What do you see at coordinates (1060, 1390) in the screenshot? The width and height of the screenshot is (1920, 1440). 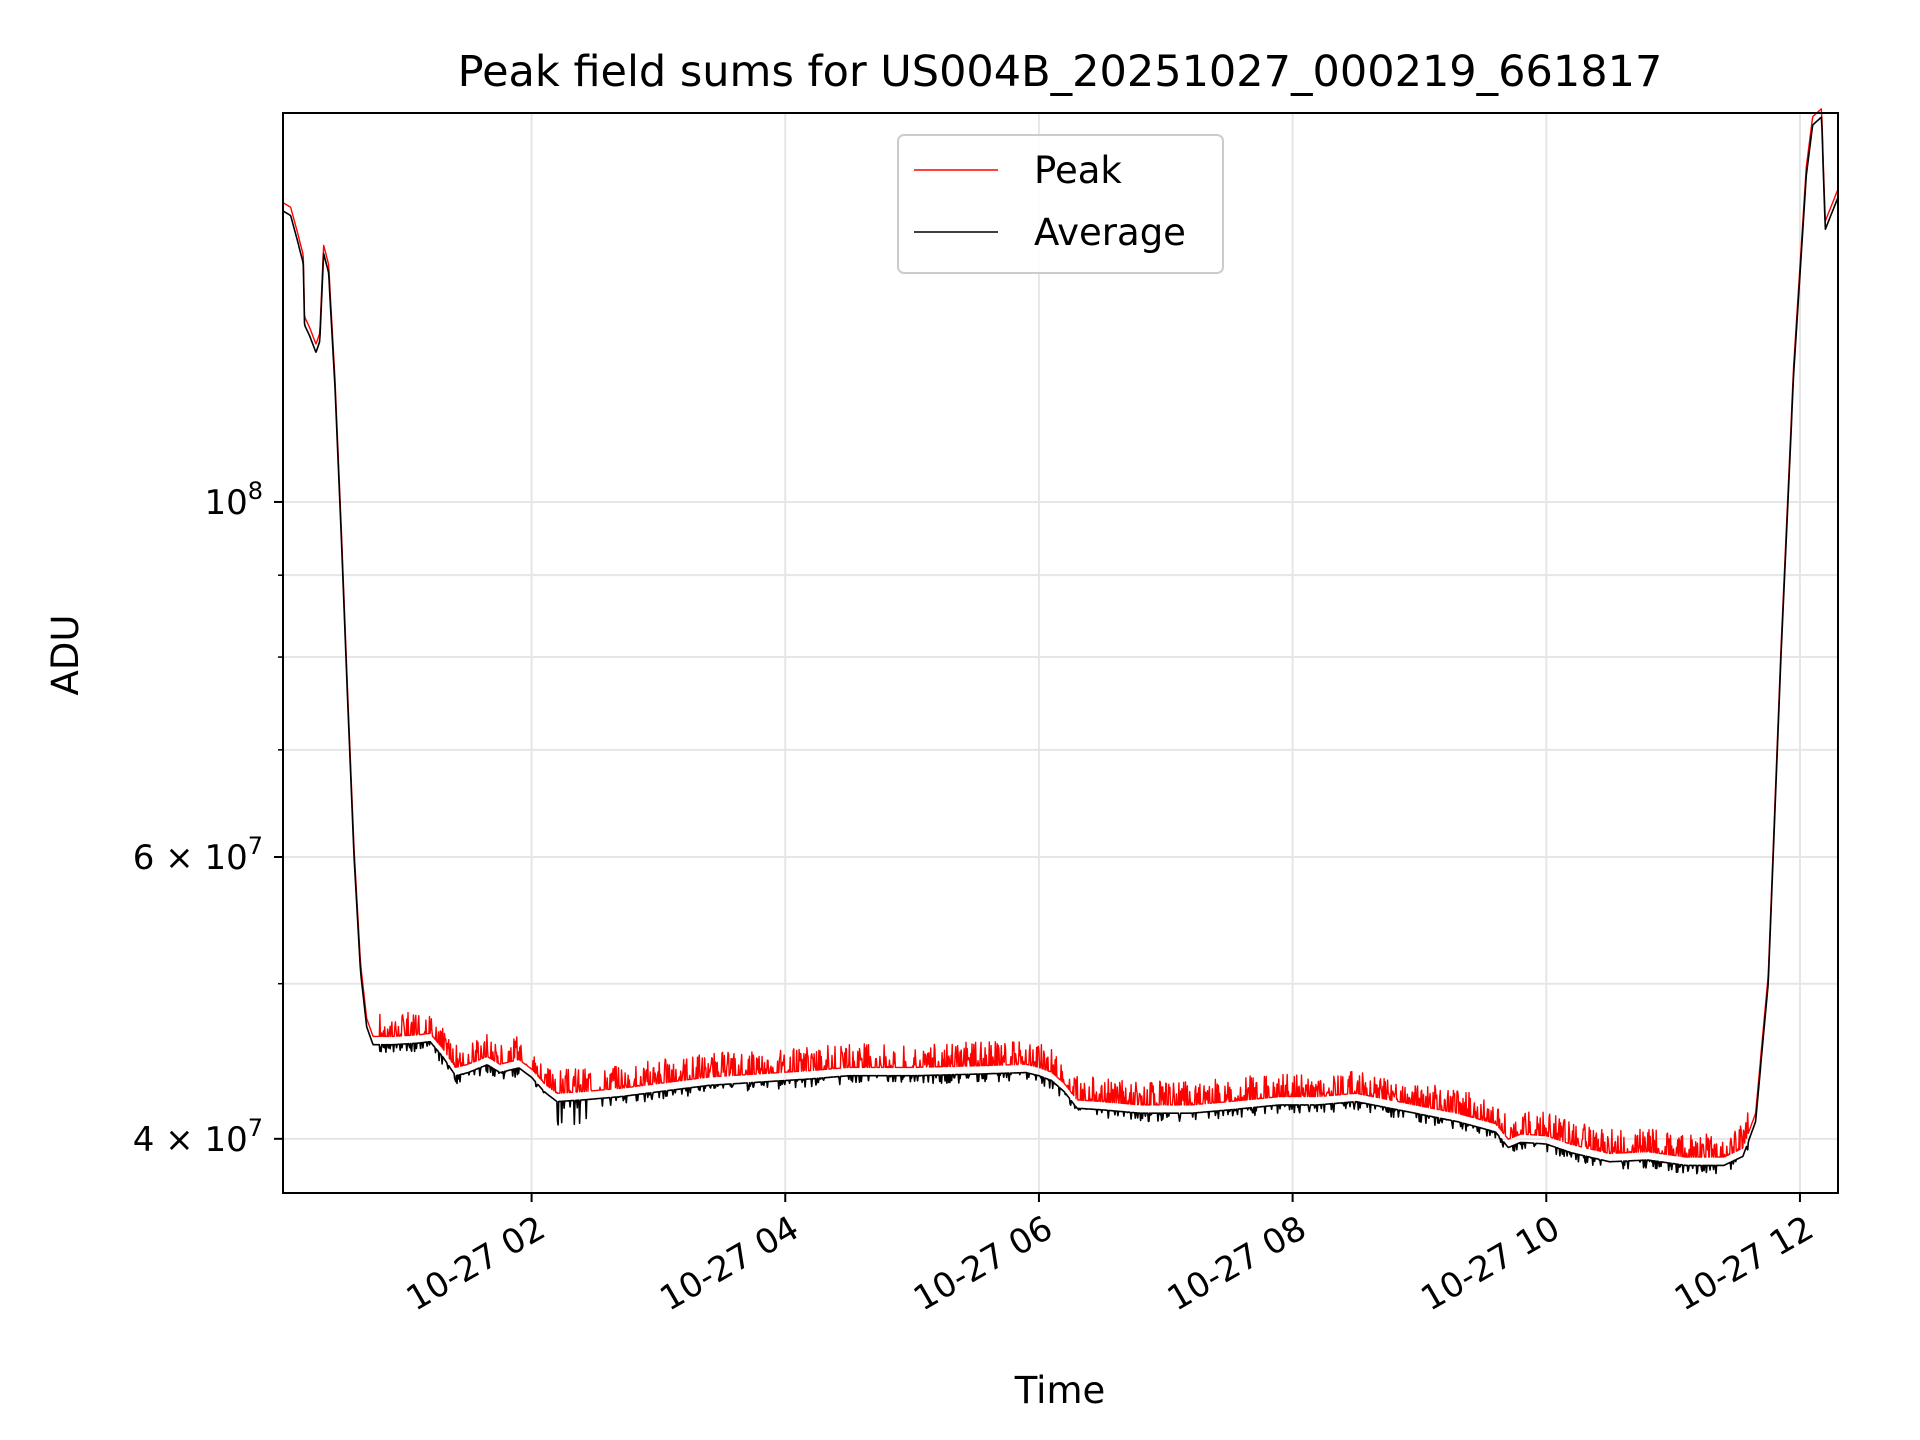 I see `x-axis-label: Time` at bounding box center [1060, 1390].